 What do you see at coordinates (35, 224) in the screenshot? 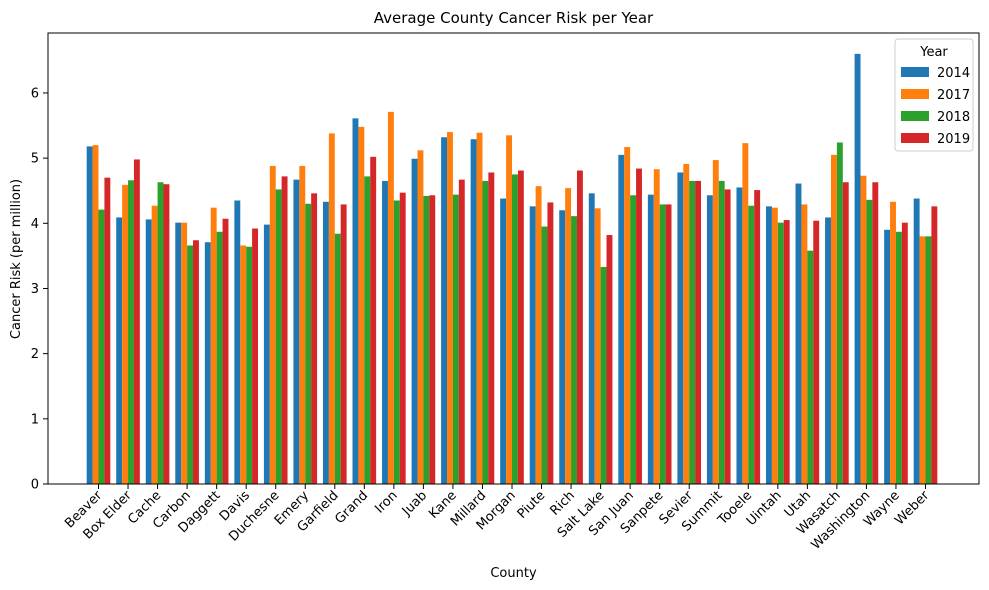
I see `y-tick-label: 4` at bounding box center [35, 224].